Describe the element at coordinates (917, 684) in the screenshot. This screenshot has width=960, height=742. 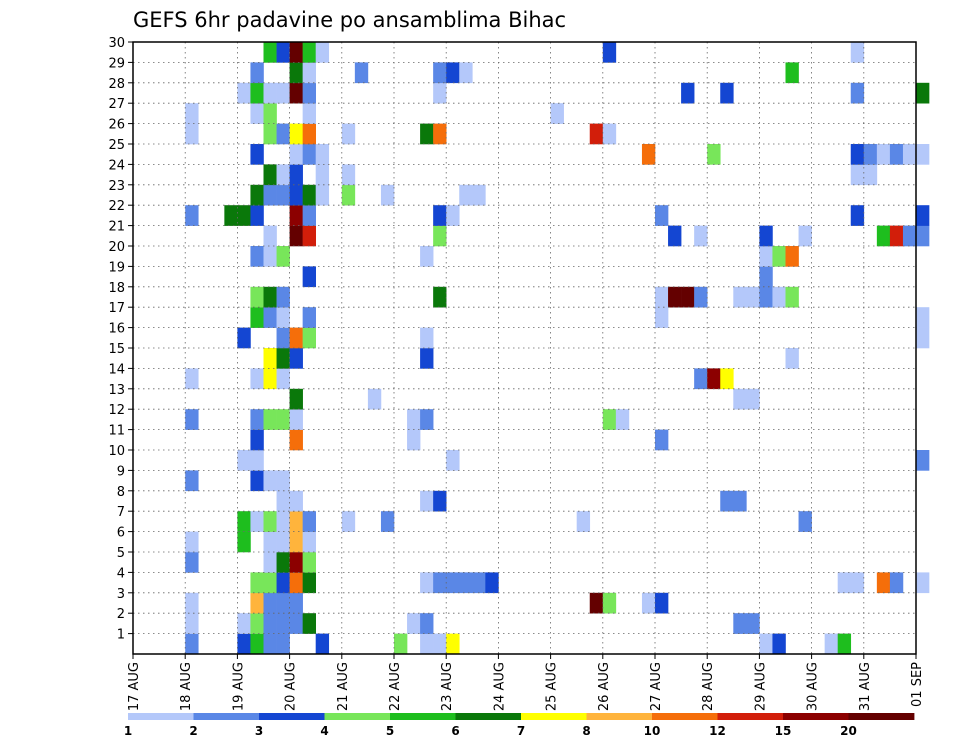
I see `x-tick-label: 01 SEP` at that location.